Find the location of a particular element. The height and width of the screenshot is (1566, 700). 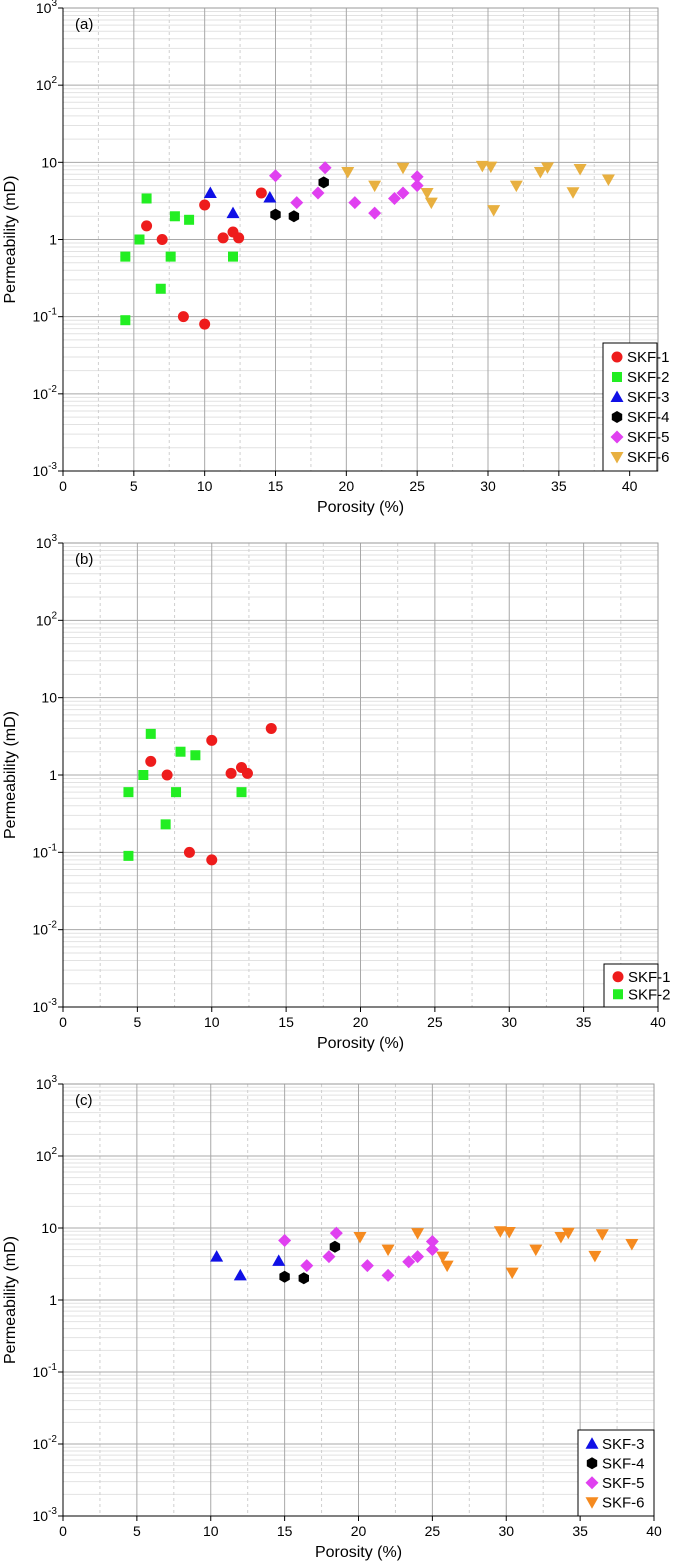

y-tick-label: 10⁻³ is located at coordinates (45, 470).